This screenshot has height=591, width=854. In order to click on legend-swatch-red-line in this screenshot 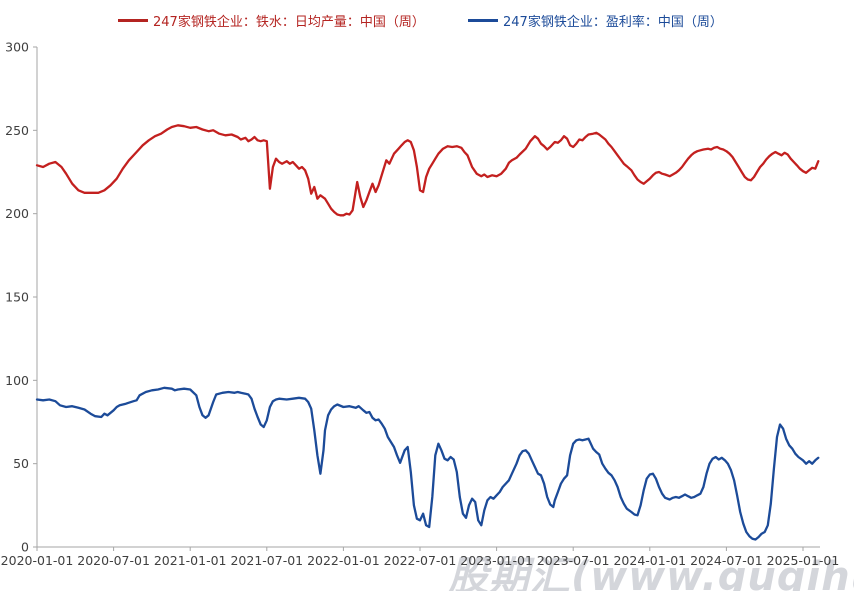, I will do `click(133, 20)`.